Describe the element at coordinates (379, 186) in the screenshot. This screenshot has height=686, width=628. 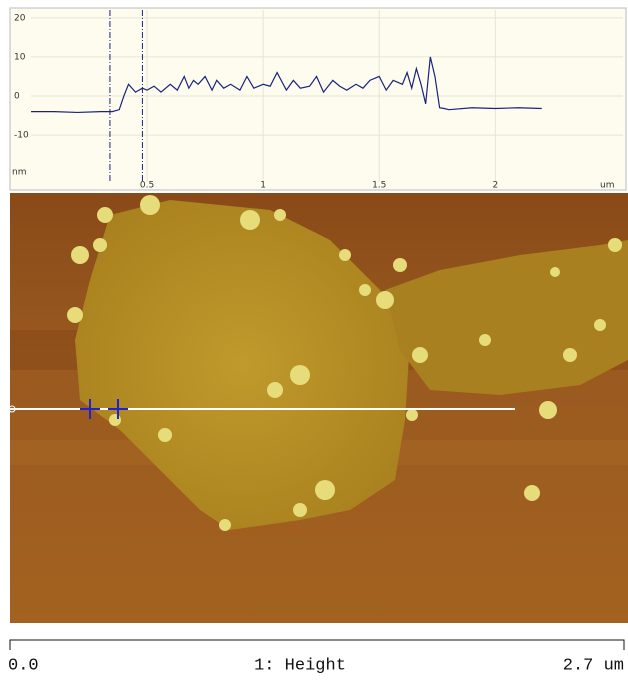
I see `x-tick-label: 1.5` at that location.